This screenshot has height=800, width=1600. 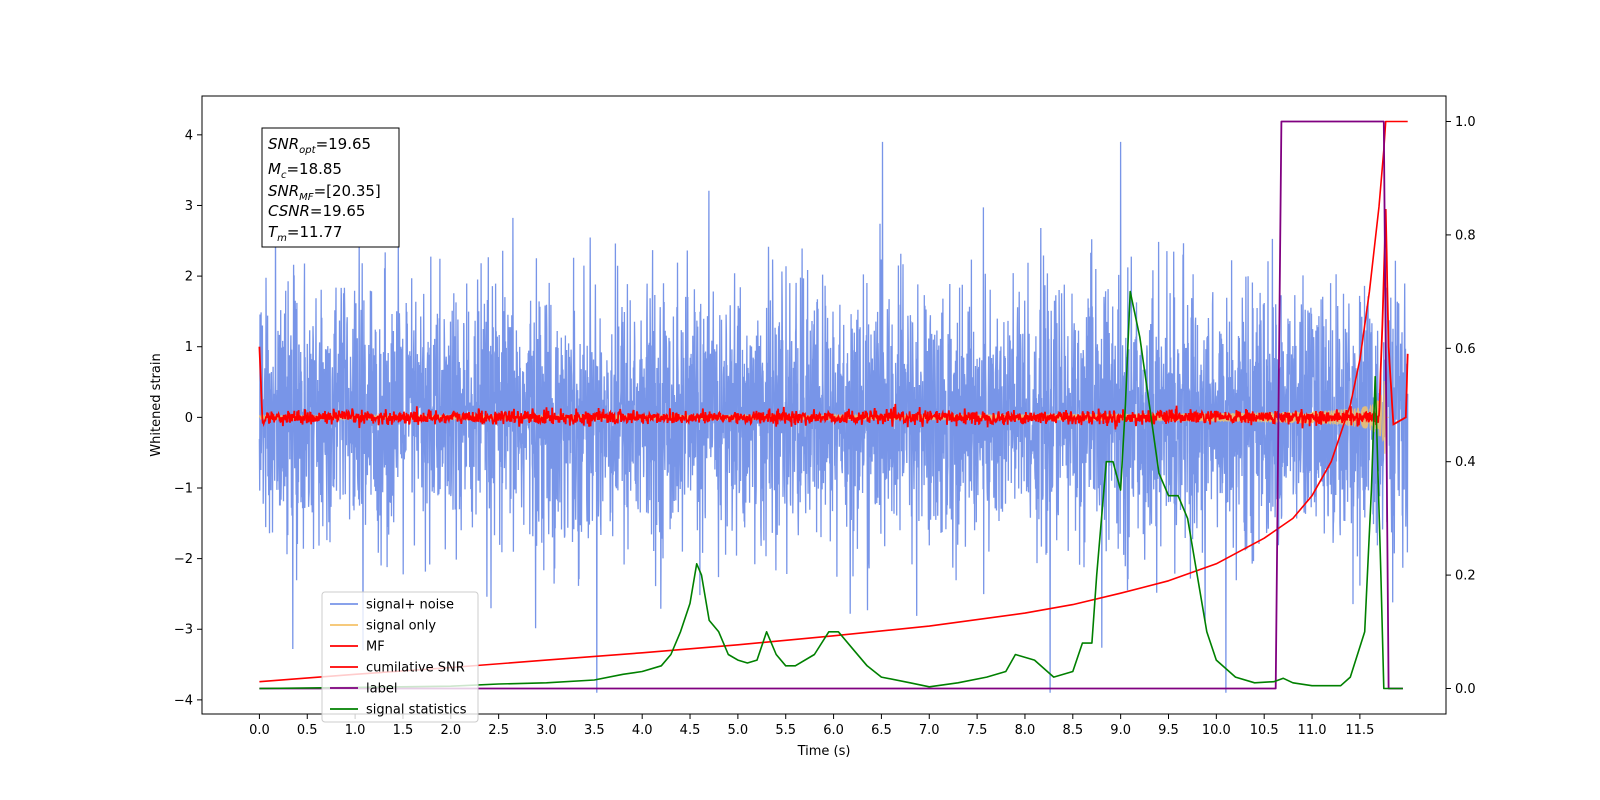 I want to click on y2-tick-label: 0.0, so click(x=1465, y=689).